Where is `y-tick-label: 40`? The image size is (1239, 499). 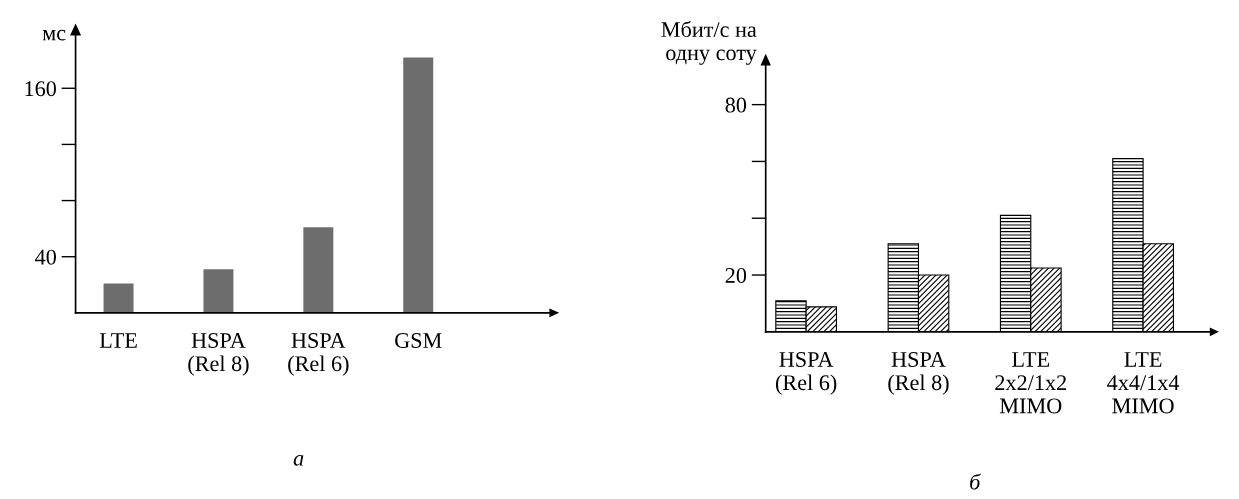
y-tick-label: 40 is located at coordinates (45, 257).